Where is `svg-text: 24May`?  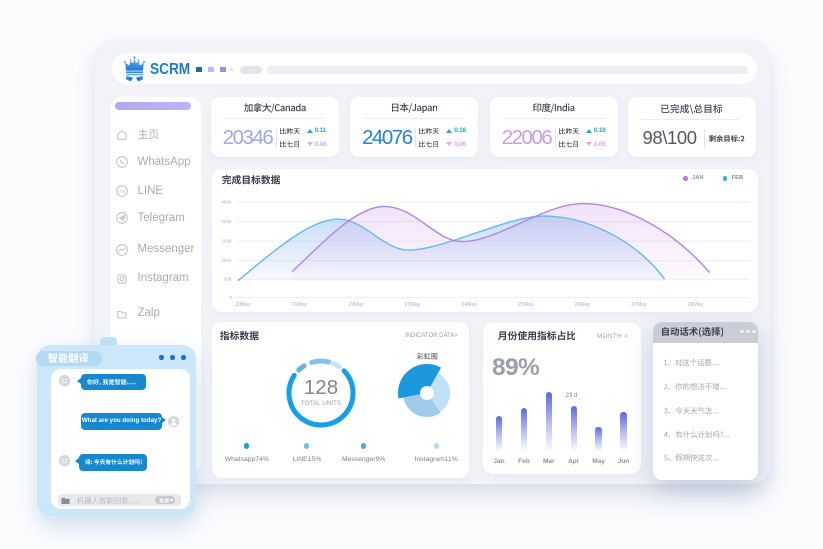
svg-text: 24May is located at coordinates (469, 305).